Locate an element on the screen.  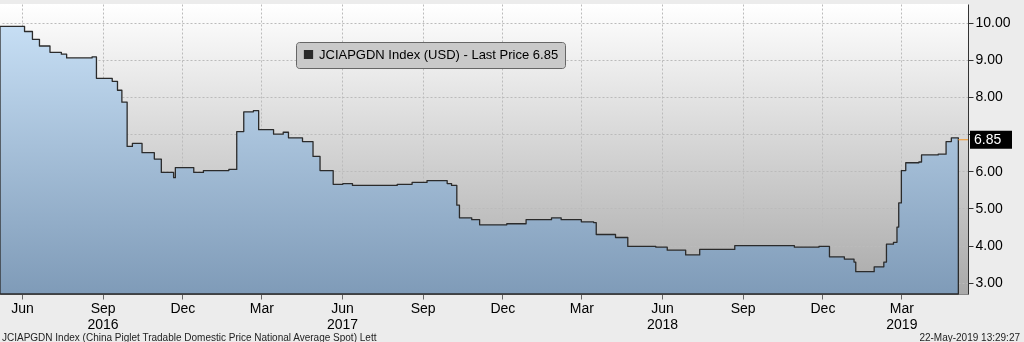
legend-label: JCIAPGDN Index (USD) - Last Price 6.85 is located at coordinates (439, 54).